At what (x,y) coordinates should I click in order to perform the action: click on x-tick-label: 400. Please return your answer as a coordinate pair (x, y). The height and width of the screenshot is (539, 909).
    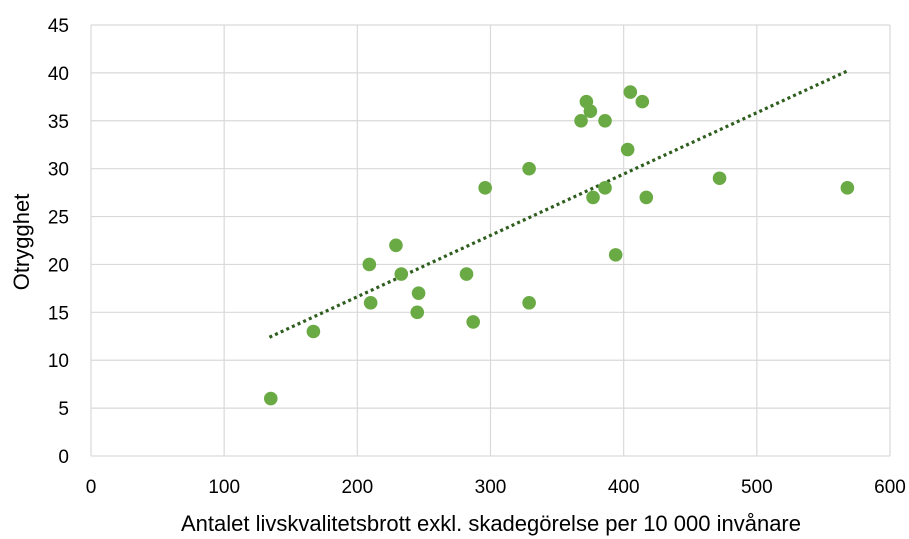
    Looking at the image, I should click on (624, 487).